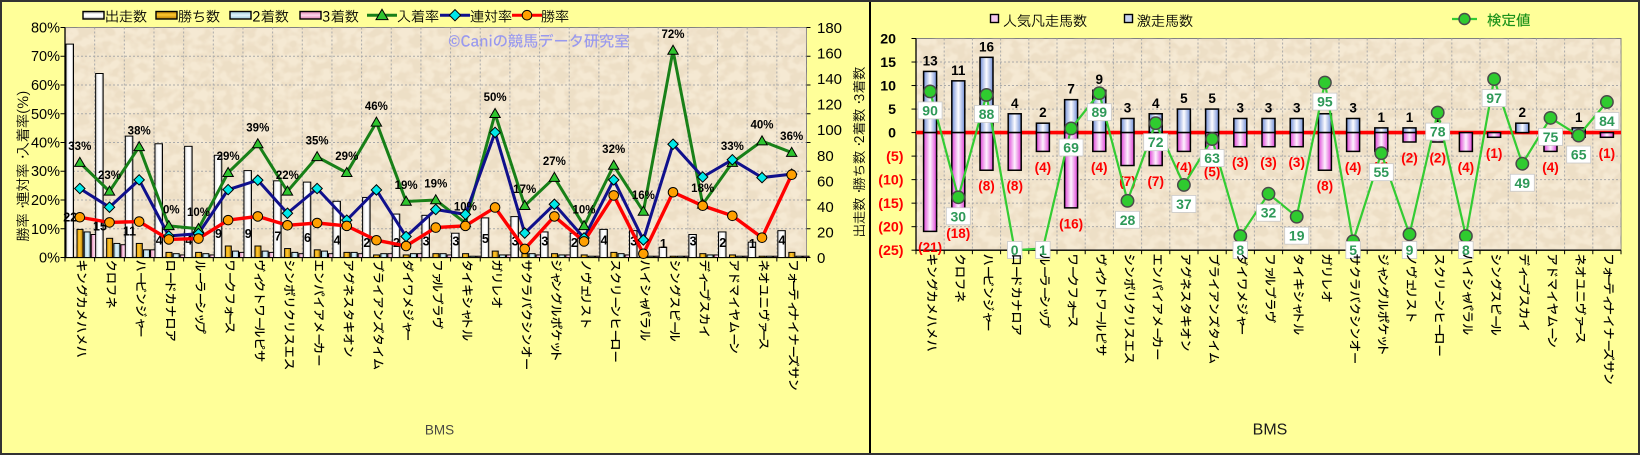 The width and height of the screenshot is (1640, 455). I want to click on svg-text: 89, so click(1100, 112).